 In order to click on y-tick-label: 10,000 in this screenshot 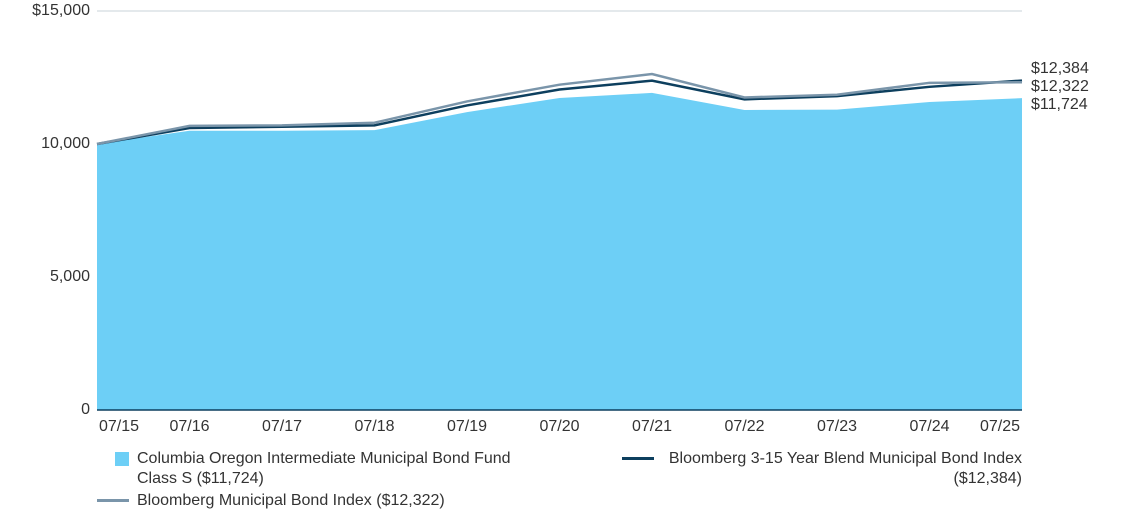, I will do `click(65, 143)`.